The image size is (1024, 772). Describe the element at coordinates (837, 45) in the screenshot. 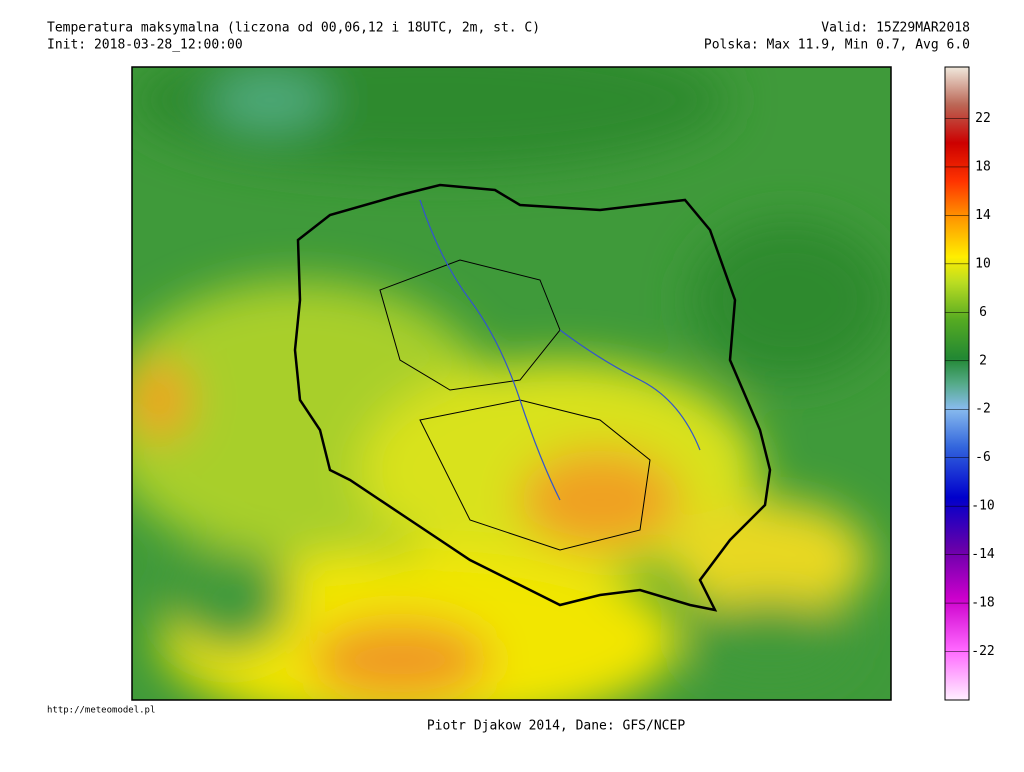

I see `stats: Polska: Max 11.9, Min 0.7, Avg 6.0` at that location.